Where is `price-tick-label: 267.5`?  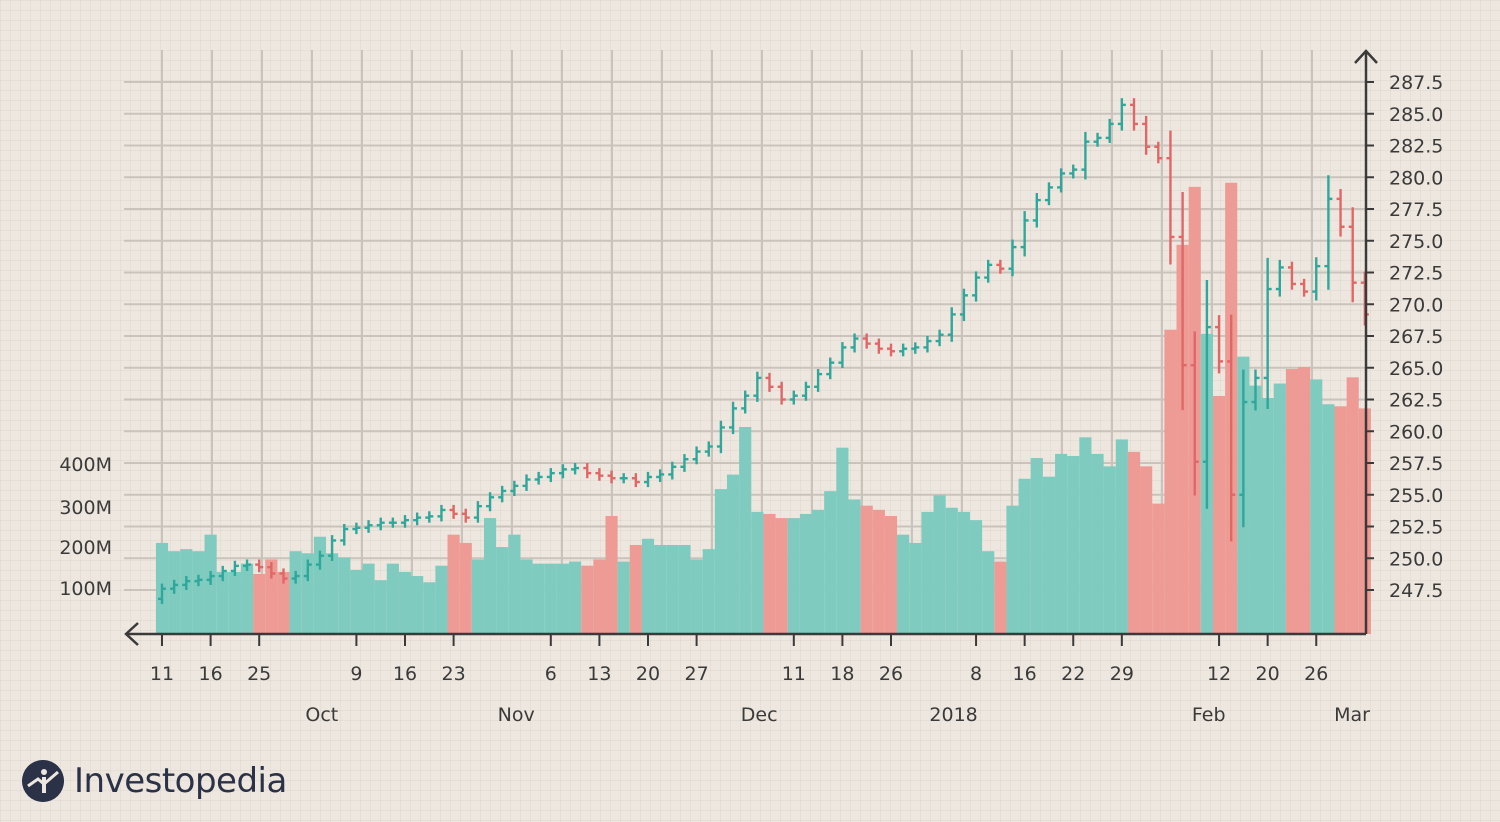
price-tick-label: 267.5 is located at coordinates (1416, 337).